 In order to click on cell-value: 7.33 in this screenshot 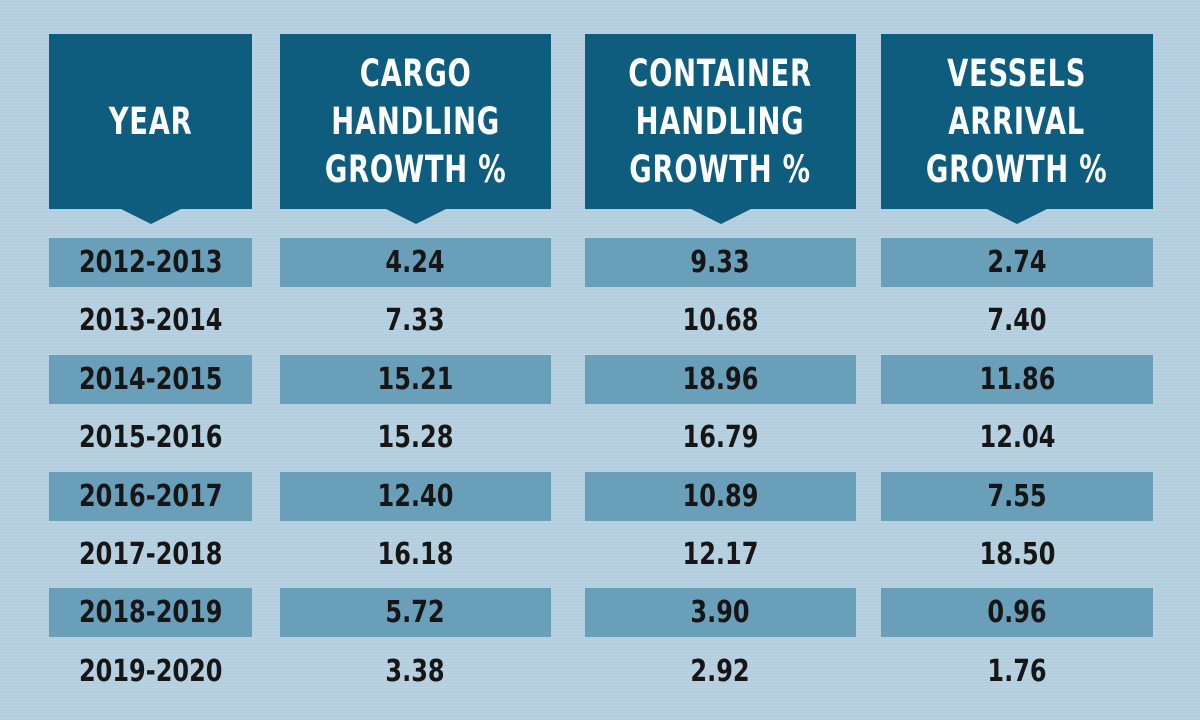, I will do `click(415, 320)`.